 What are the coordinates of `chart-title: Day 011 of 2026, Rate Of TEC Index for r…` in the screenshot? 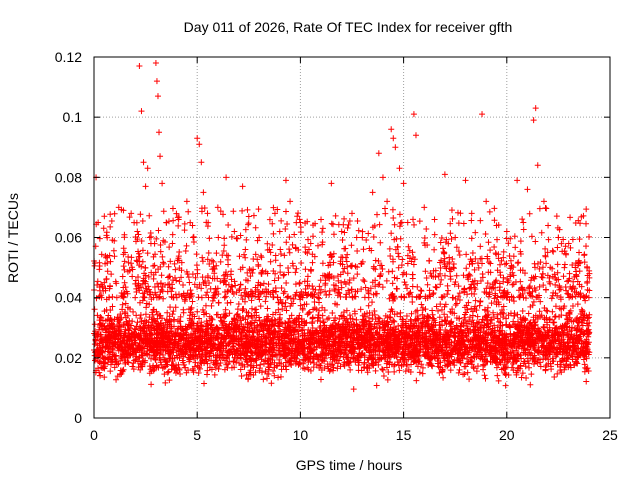 It's located at (348, 27).